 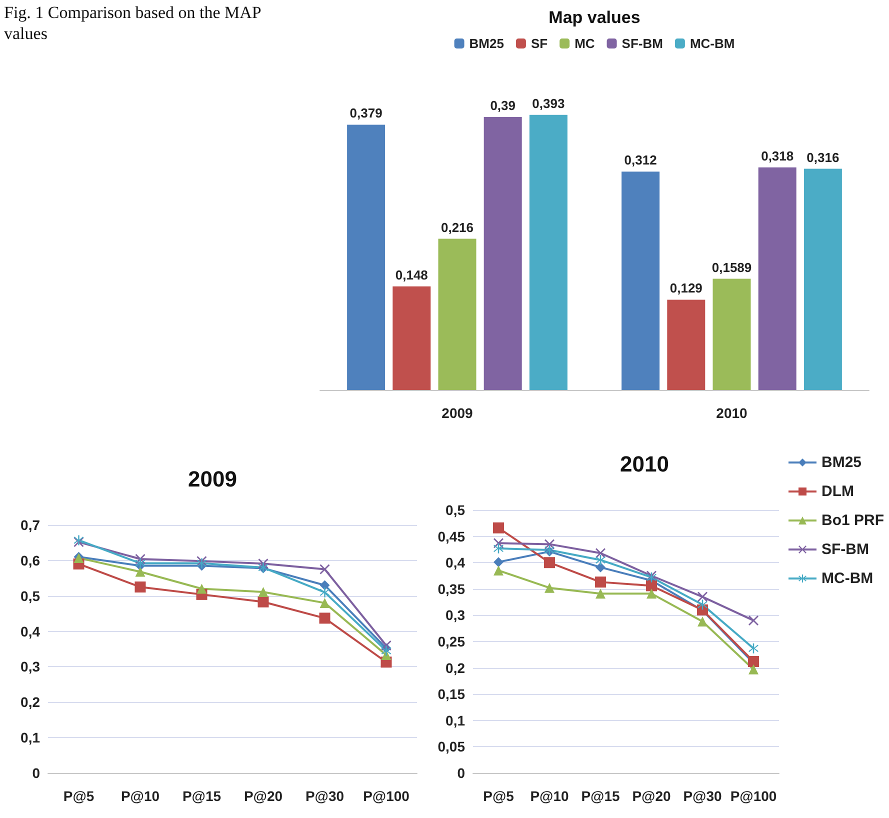 What do you see at coordinates (452, 642) in the screenshot?
I see `y-tick-label: 0,25` at bounding box center [452, 642].